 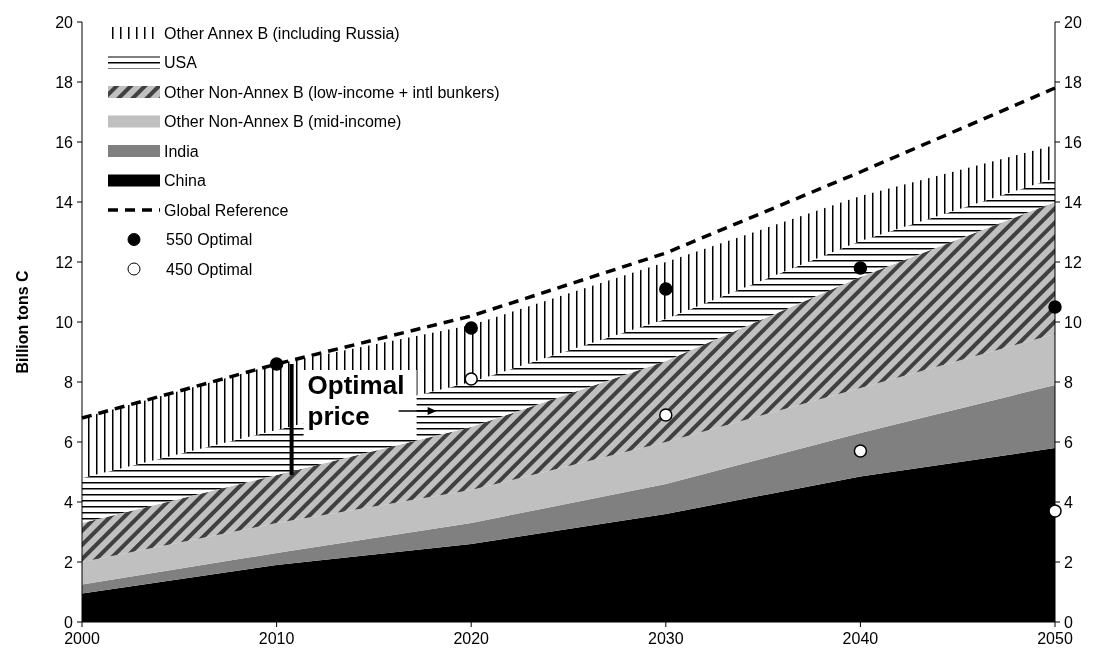 What do you see at coordinates (1073, 22) in the screenshot?
I see `y2-tick-label: 20` at bounding box center [1073, 22].